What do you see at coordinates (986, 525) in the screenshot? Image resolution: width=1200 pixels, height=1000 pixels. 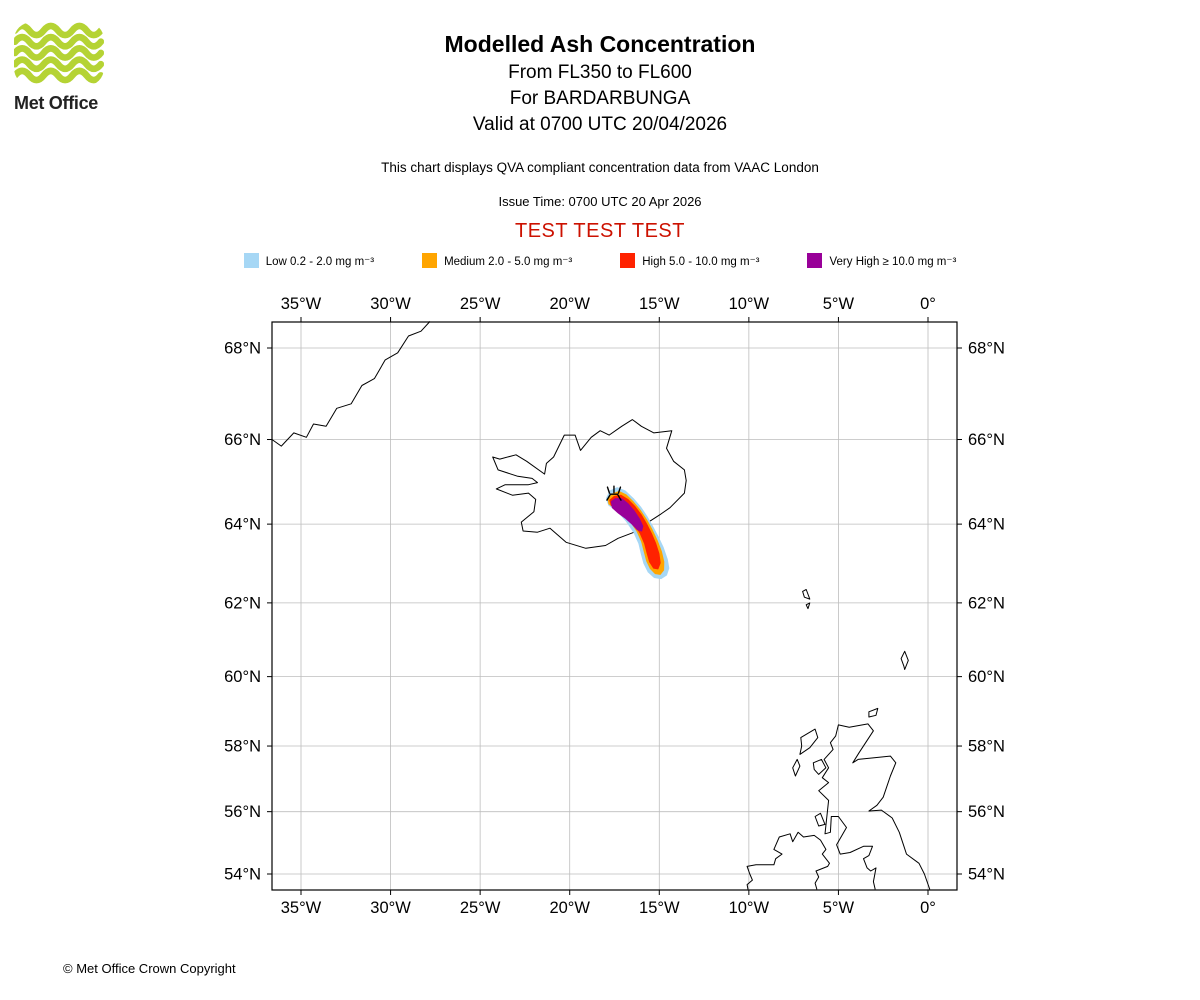 I see `lat-tick-label-right: 64°N` at bounding box center [986, 525].